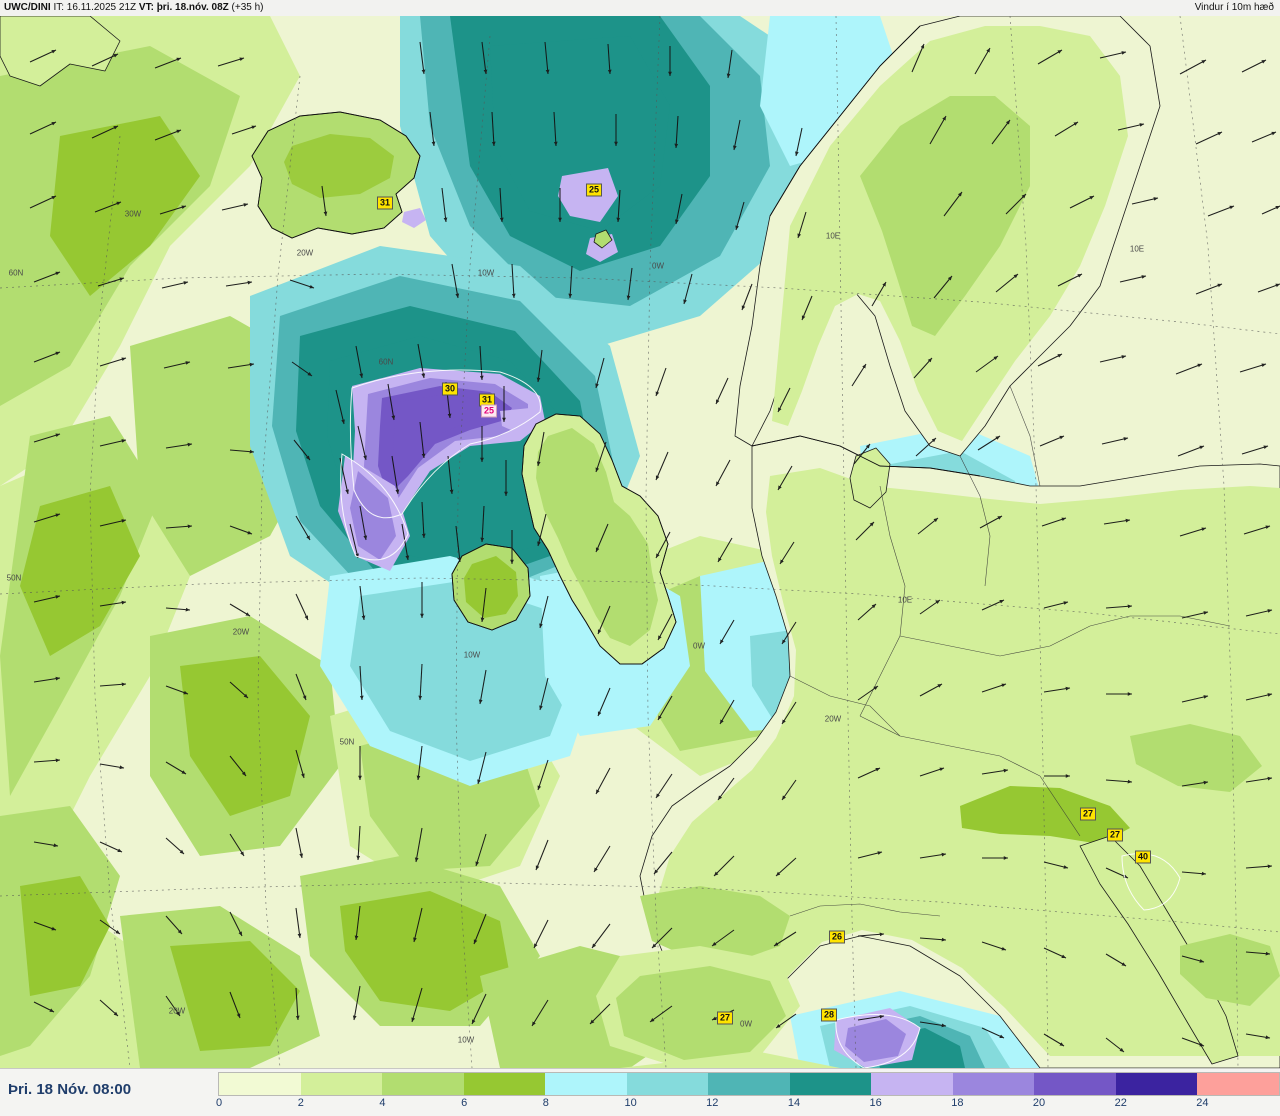  What do you see at coordinates (1202, 1103) in the screenshot?
I see `colorbar-tick-label: 24` at bounding box center [1202, 1103].